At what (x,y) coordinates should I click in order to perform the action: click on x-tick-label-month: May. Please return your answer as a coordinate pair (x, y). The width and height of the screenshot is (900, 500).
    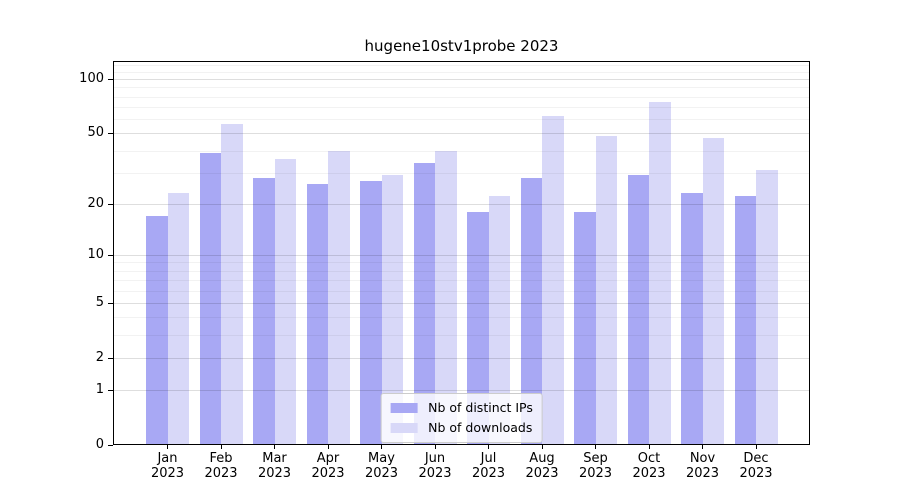
    Looking at the image, I should click on (381, 458).